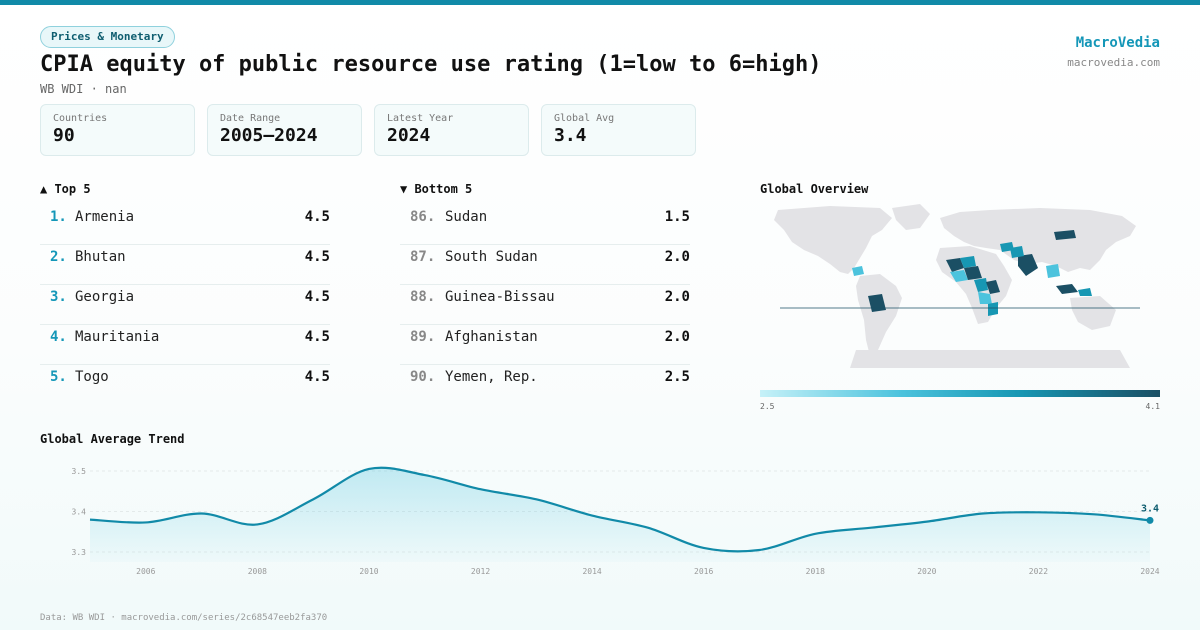 This screenshot has width=1200, height=630. I want to click on x-tick-label: 2008, so click(257, 571).